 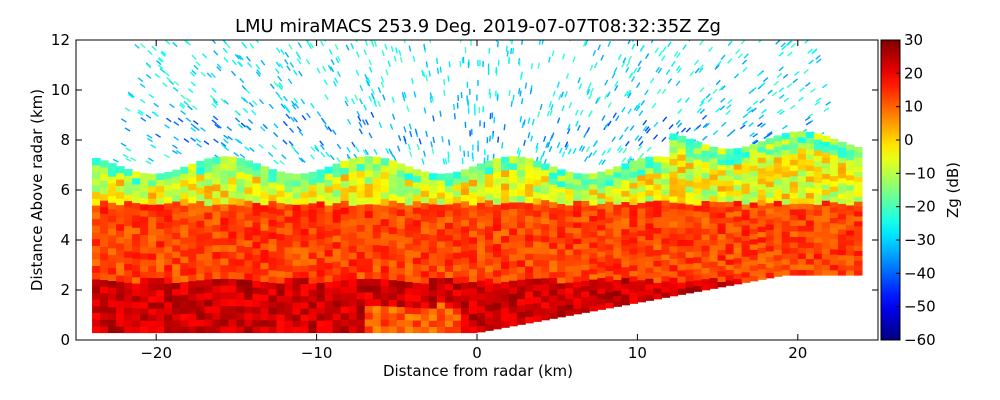 I want to click on colorbar-tick-label: −50, so click(x=920, y=307).